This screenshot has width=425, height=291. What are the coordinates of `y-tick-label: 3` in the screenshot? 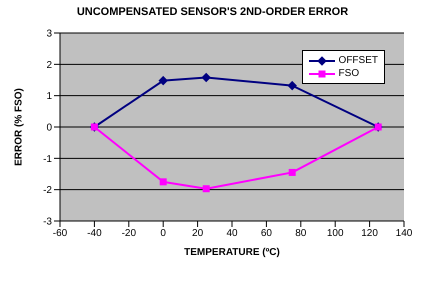 It's located at (49, 34).